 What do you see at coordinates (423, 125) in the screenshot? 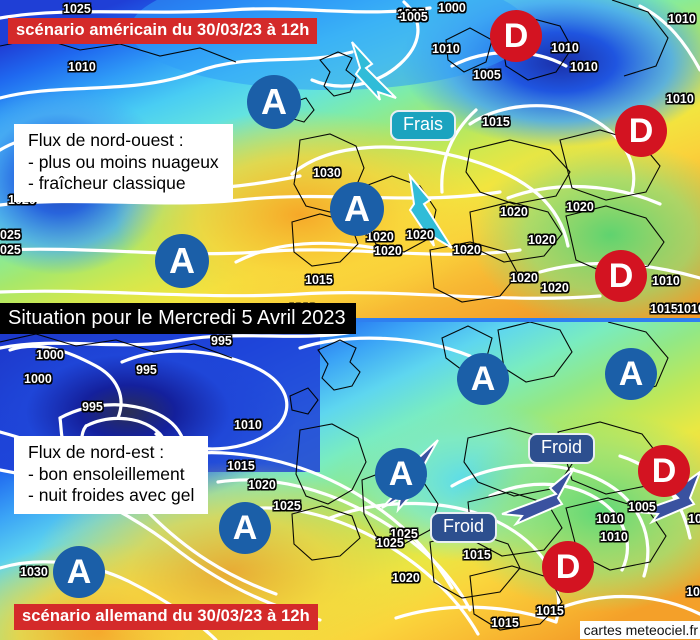
I see `label-frais: Frais` at bounding box center [423, 125].